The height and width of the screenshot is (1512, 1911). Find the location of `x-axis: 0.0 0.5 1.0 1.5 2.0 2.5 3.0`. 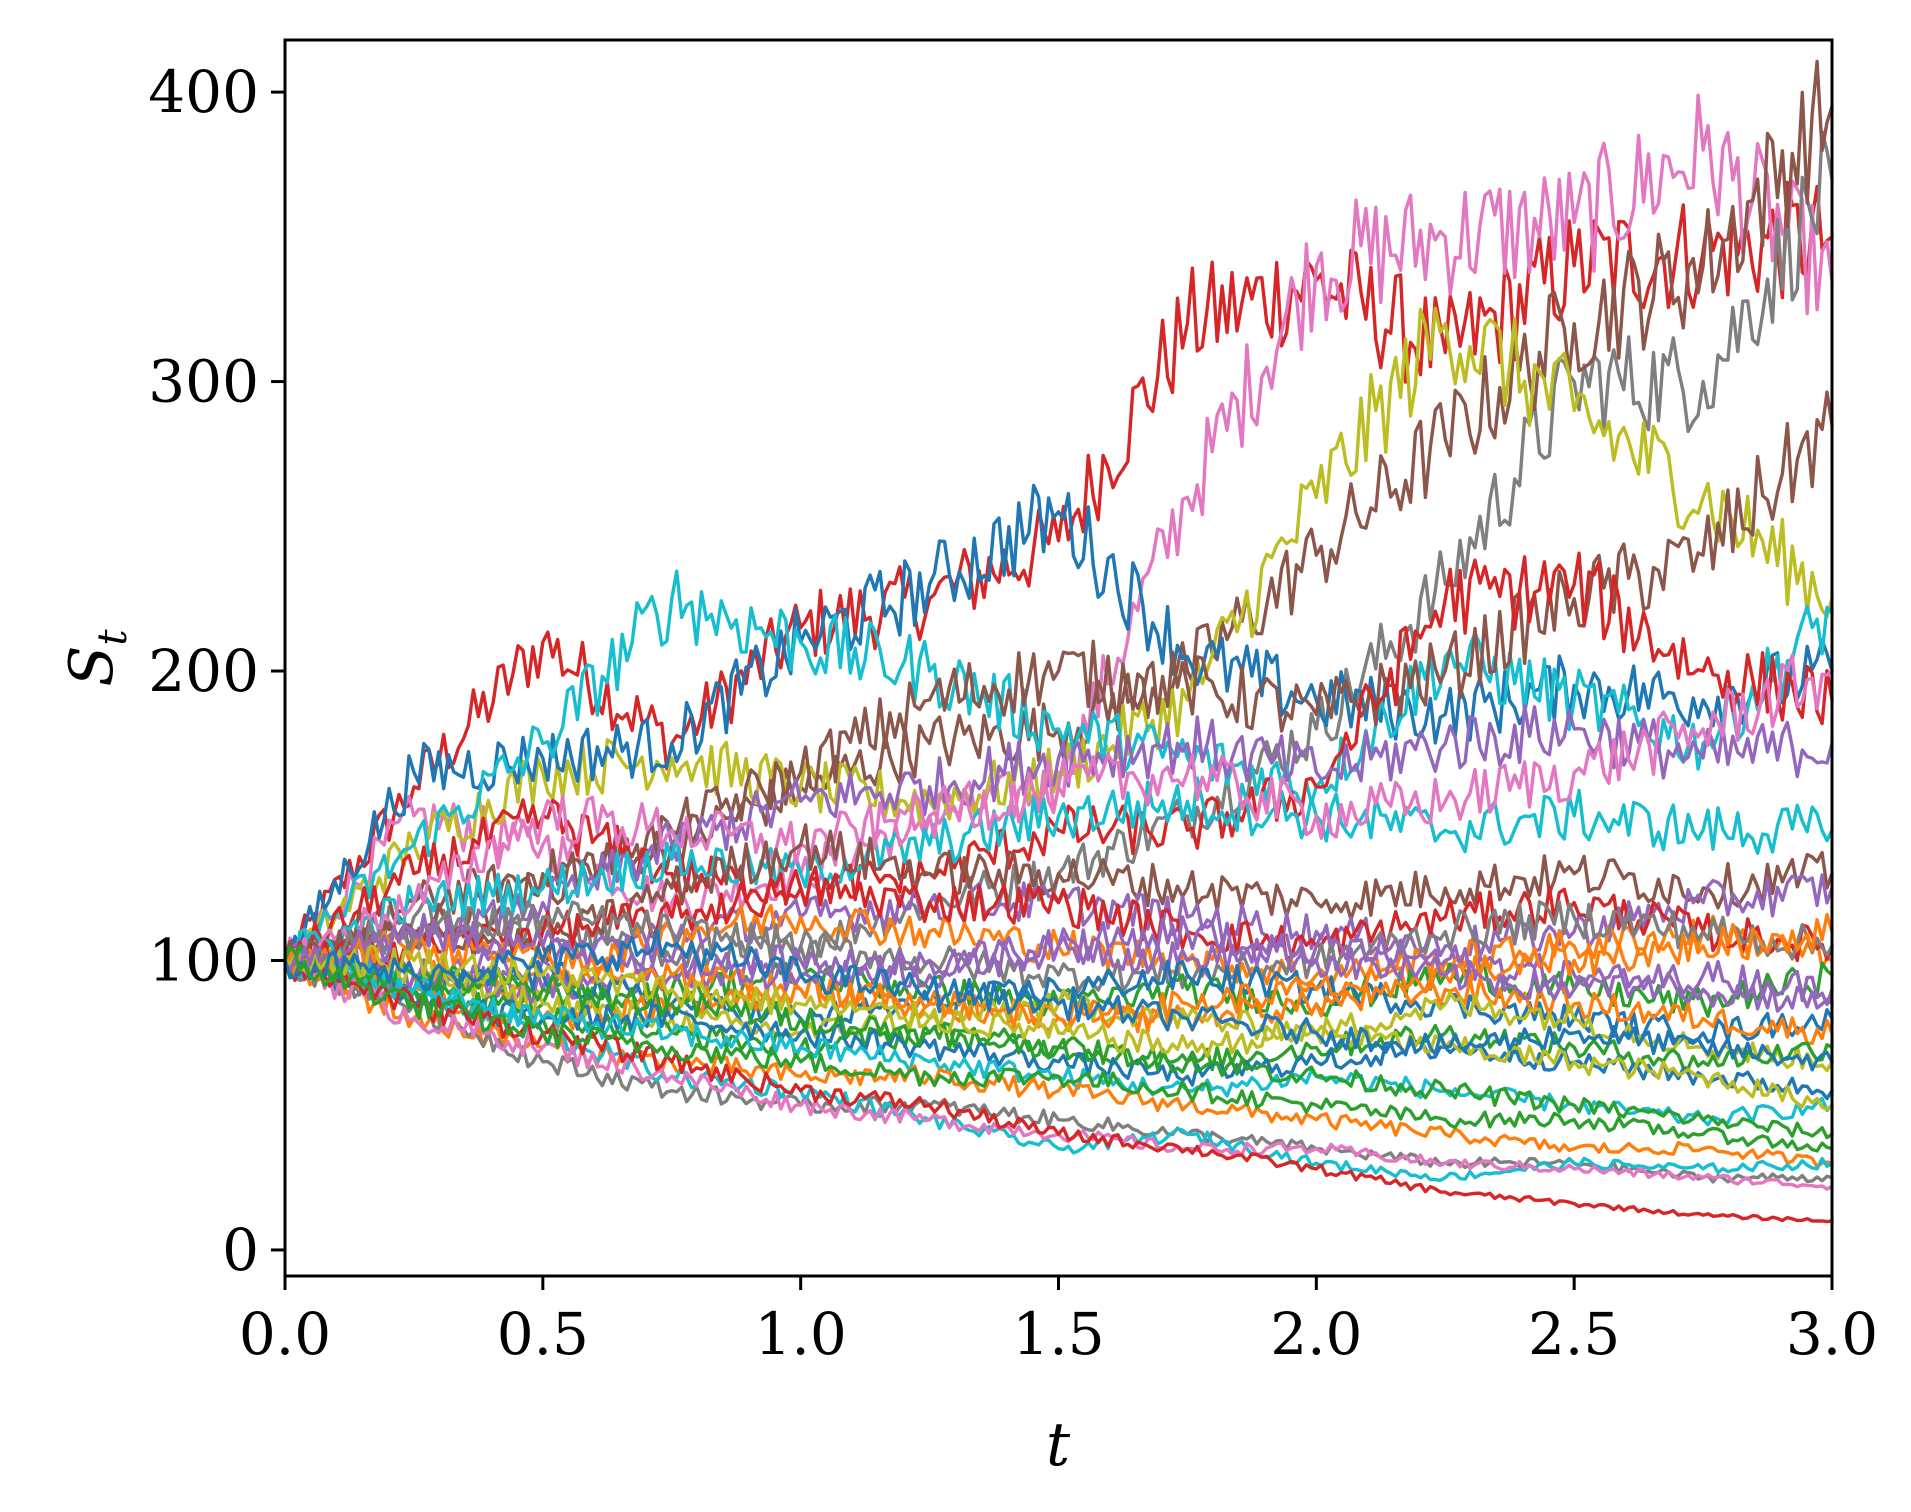

x-axis: 0.0 0.5 1.0 1.5 2.0 2.5 3.0 is located at coordinates (1058, 1322).